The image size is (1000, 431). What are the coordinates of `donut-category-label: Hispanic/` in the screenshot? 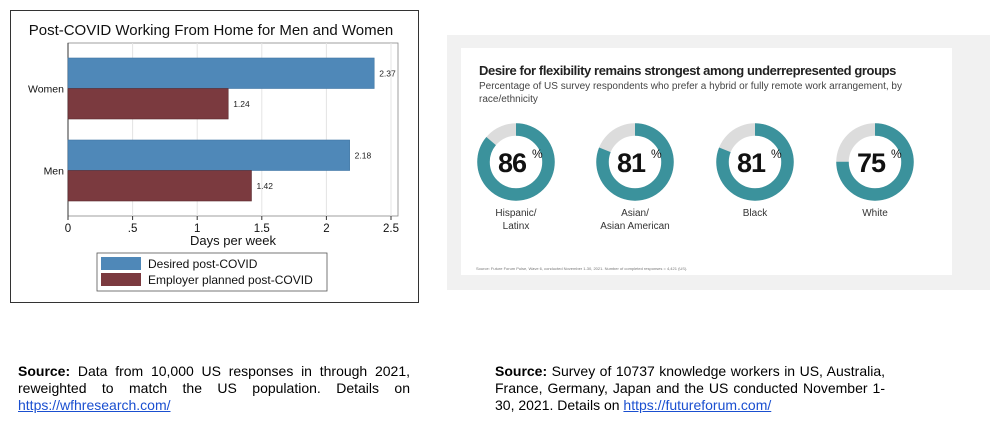 It's located at (515, 213).